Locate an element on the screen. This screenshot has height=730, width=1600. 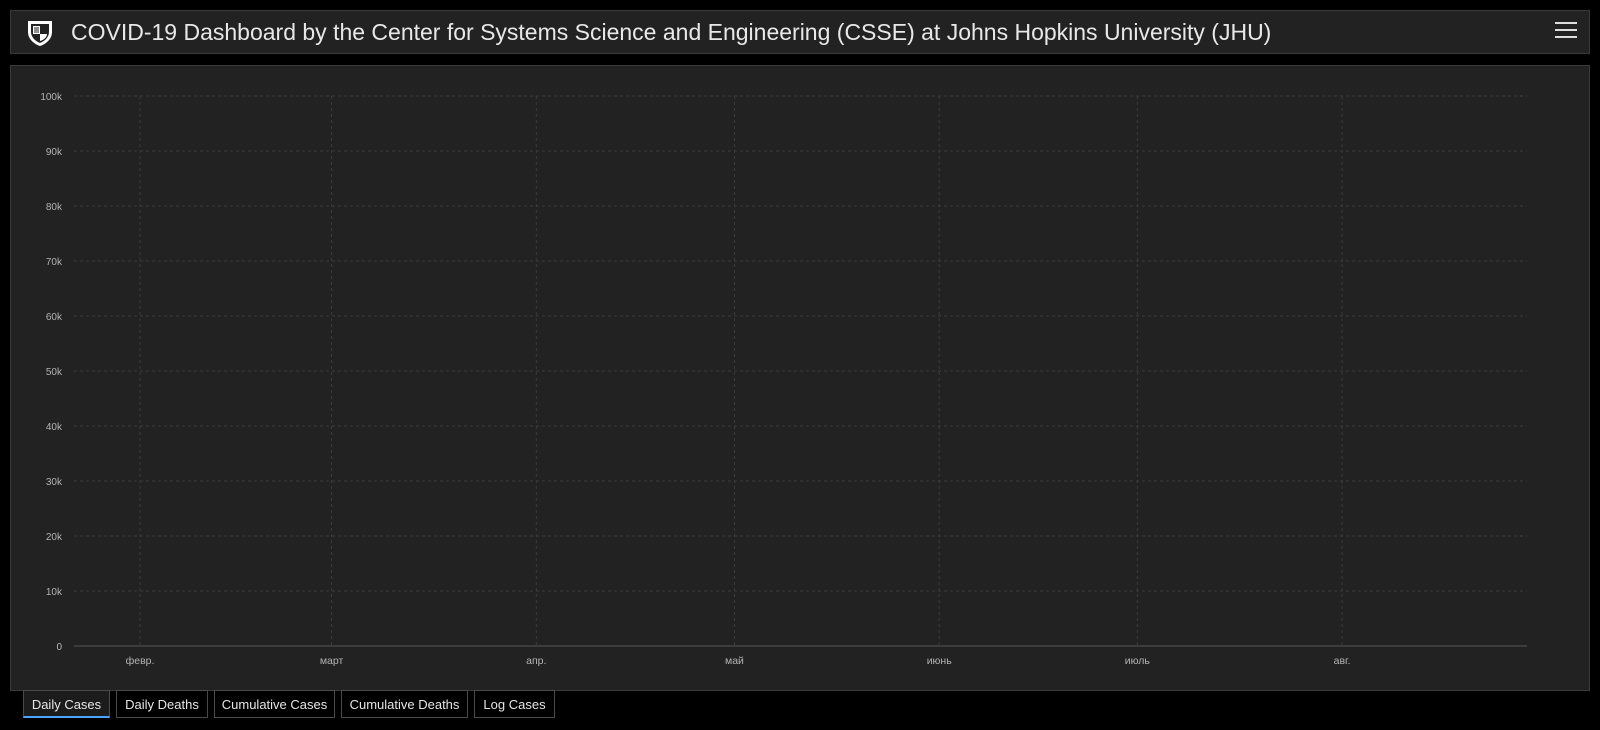
tab-daily-cases: Daily Cases is located at coordinates (66, 704).